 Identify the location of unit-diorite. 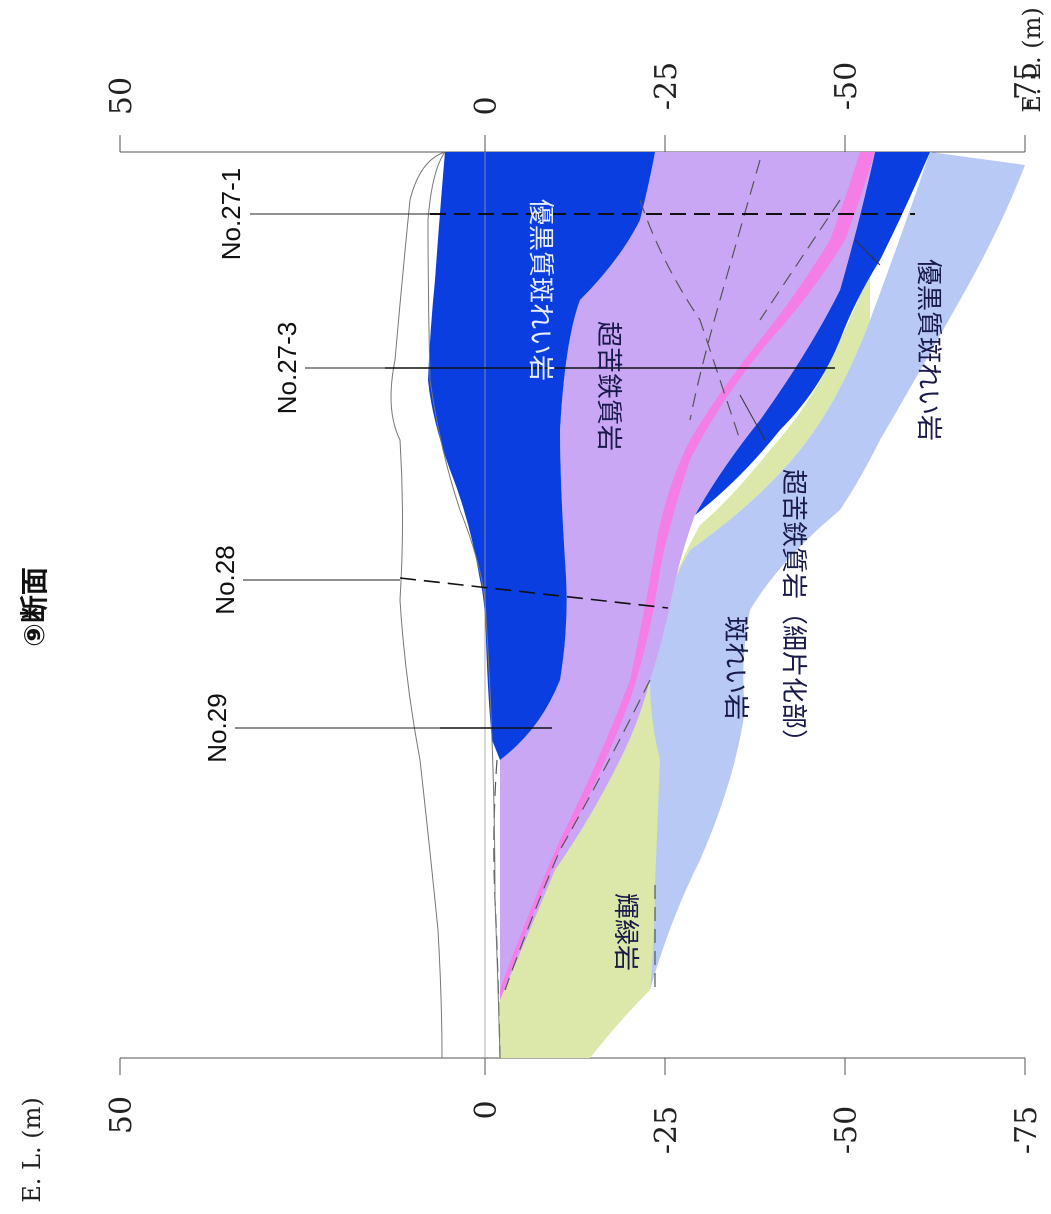
(580, 869).